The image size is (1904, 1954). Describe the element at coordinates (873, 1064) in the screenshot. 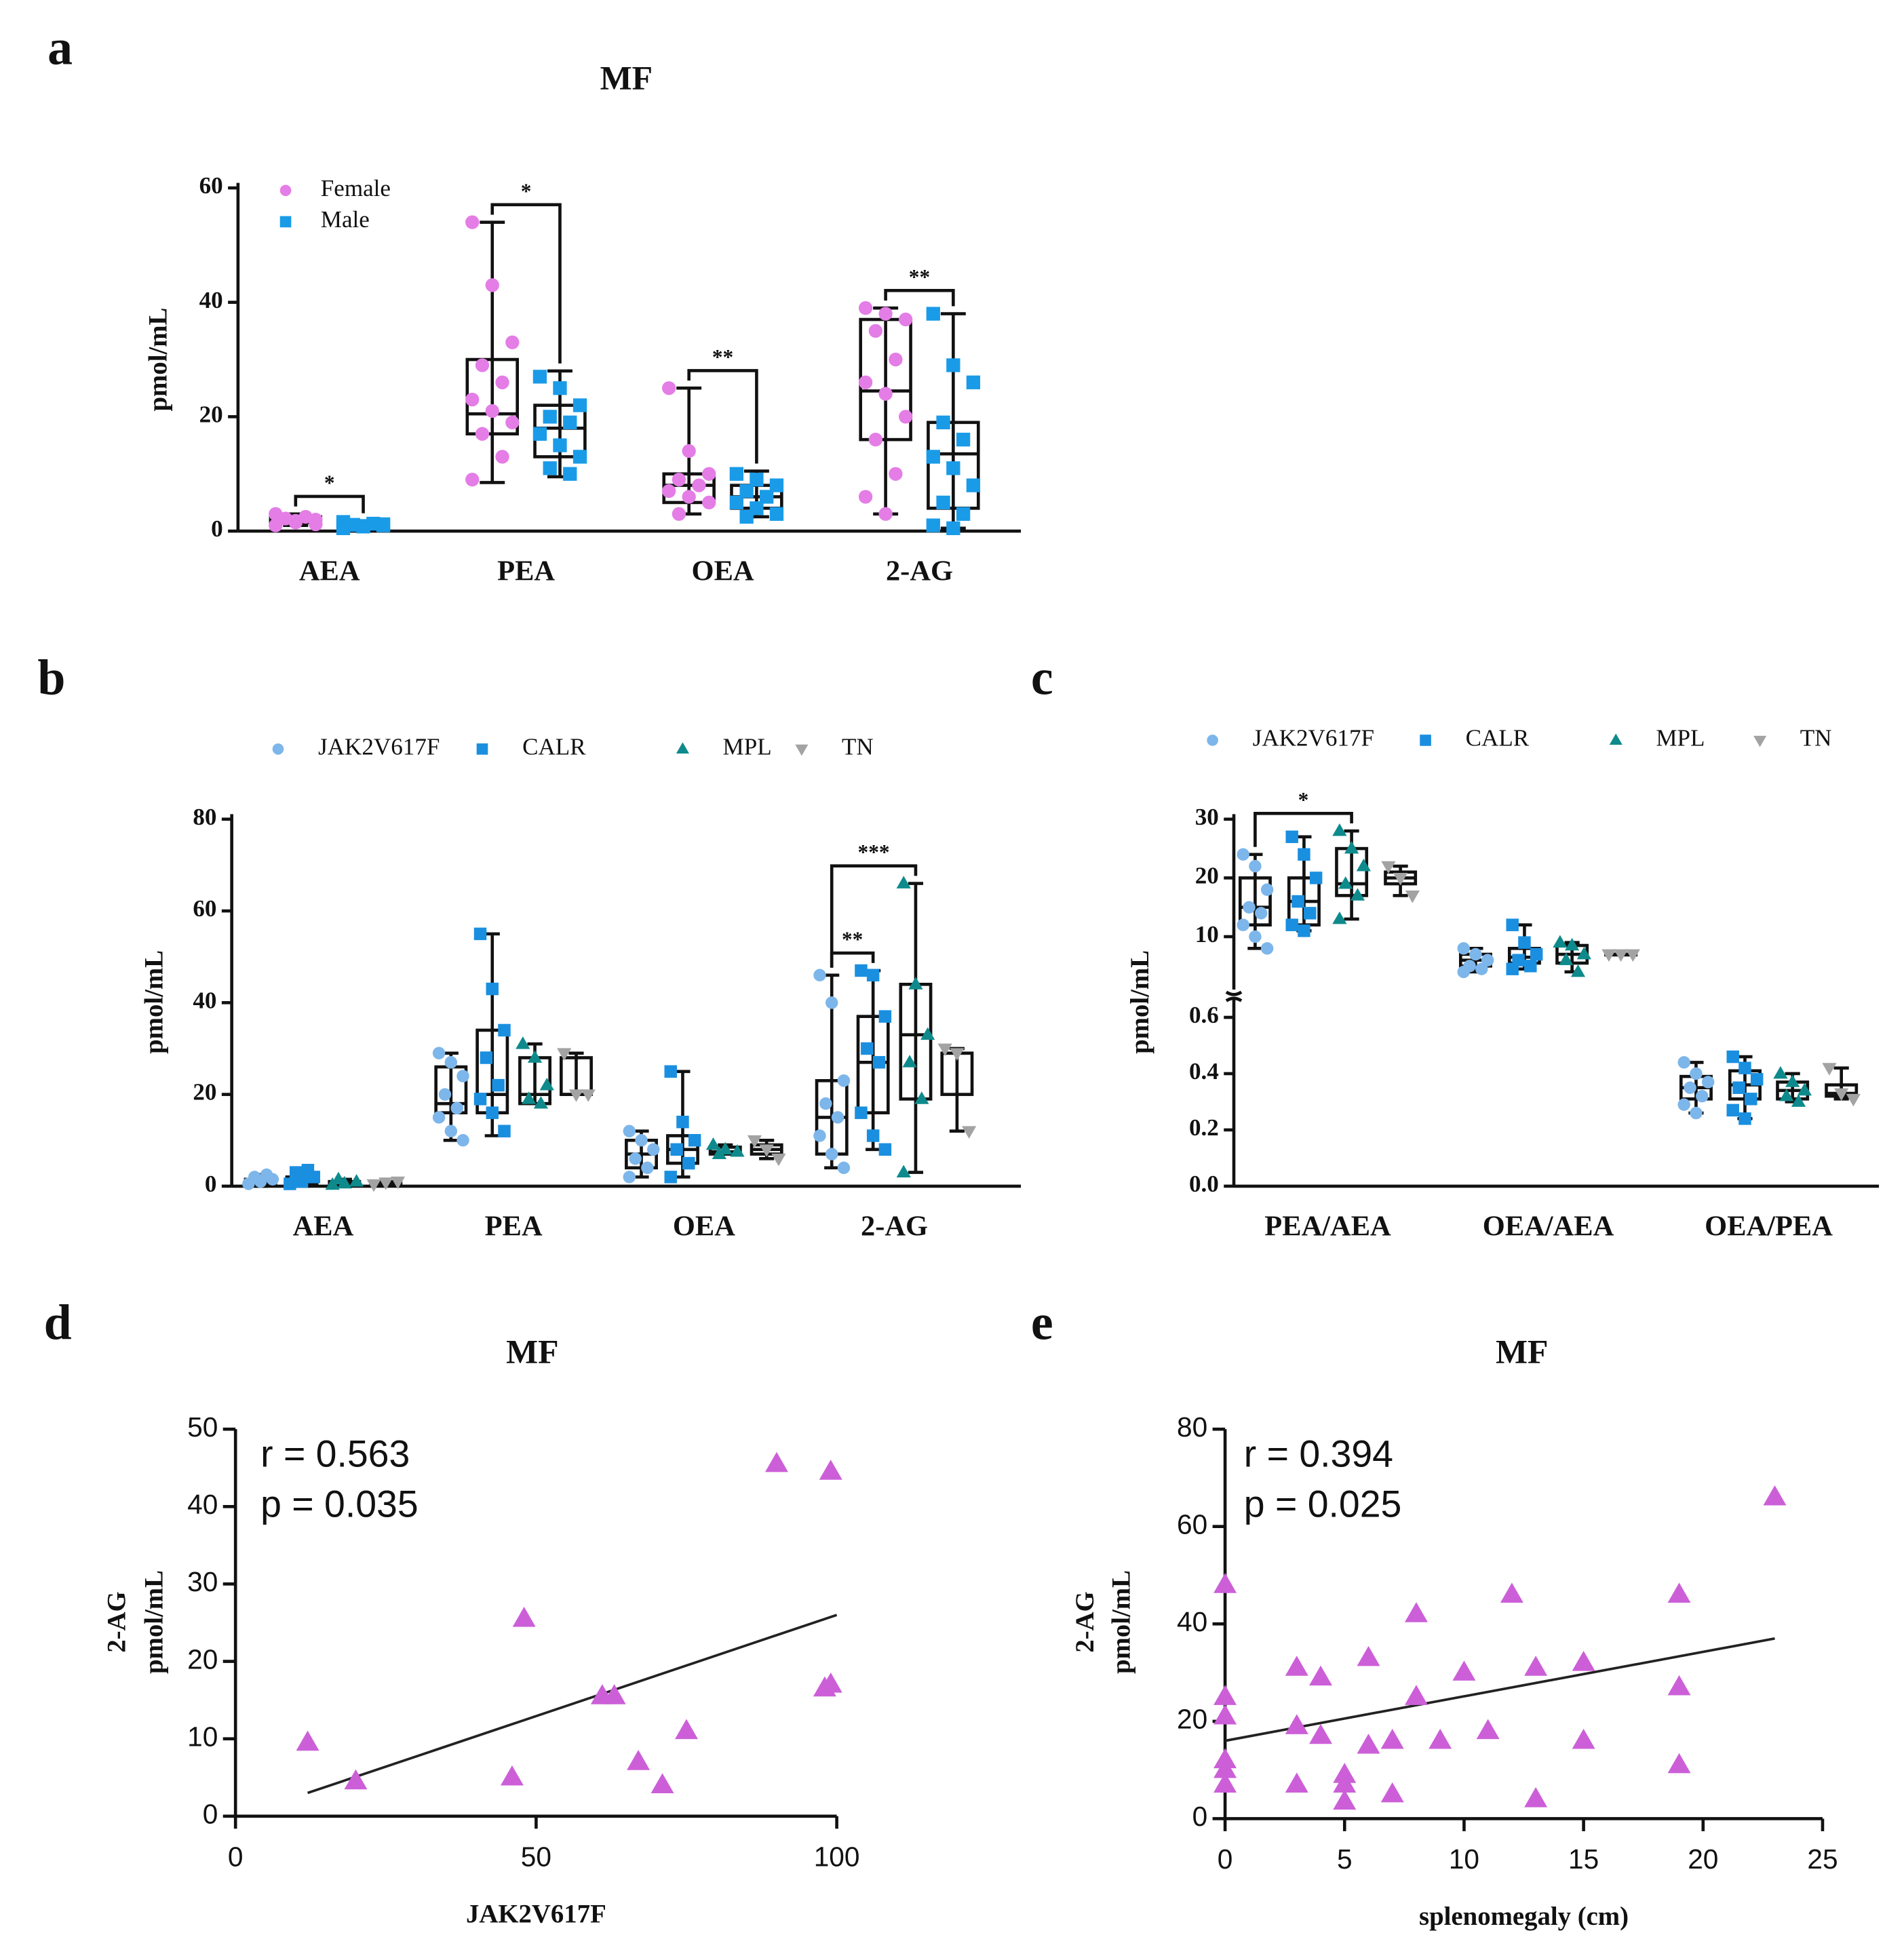

I see `box` at that location.